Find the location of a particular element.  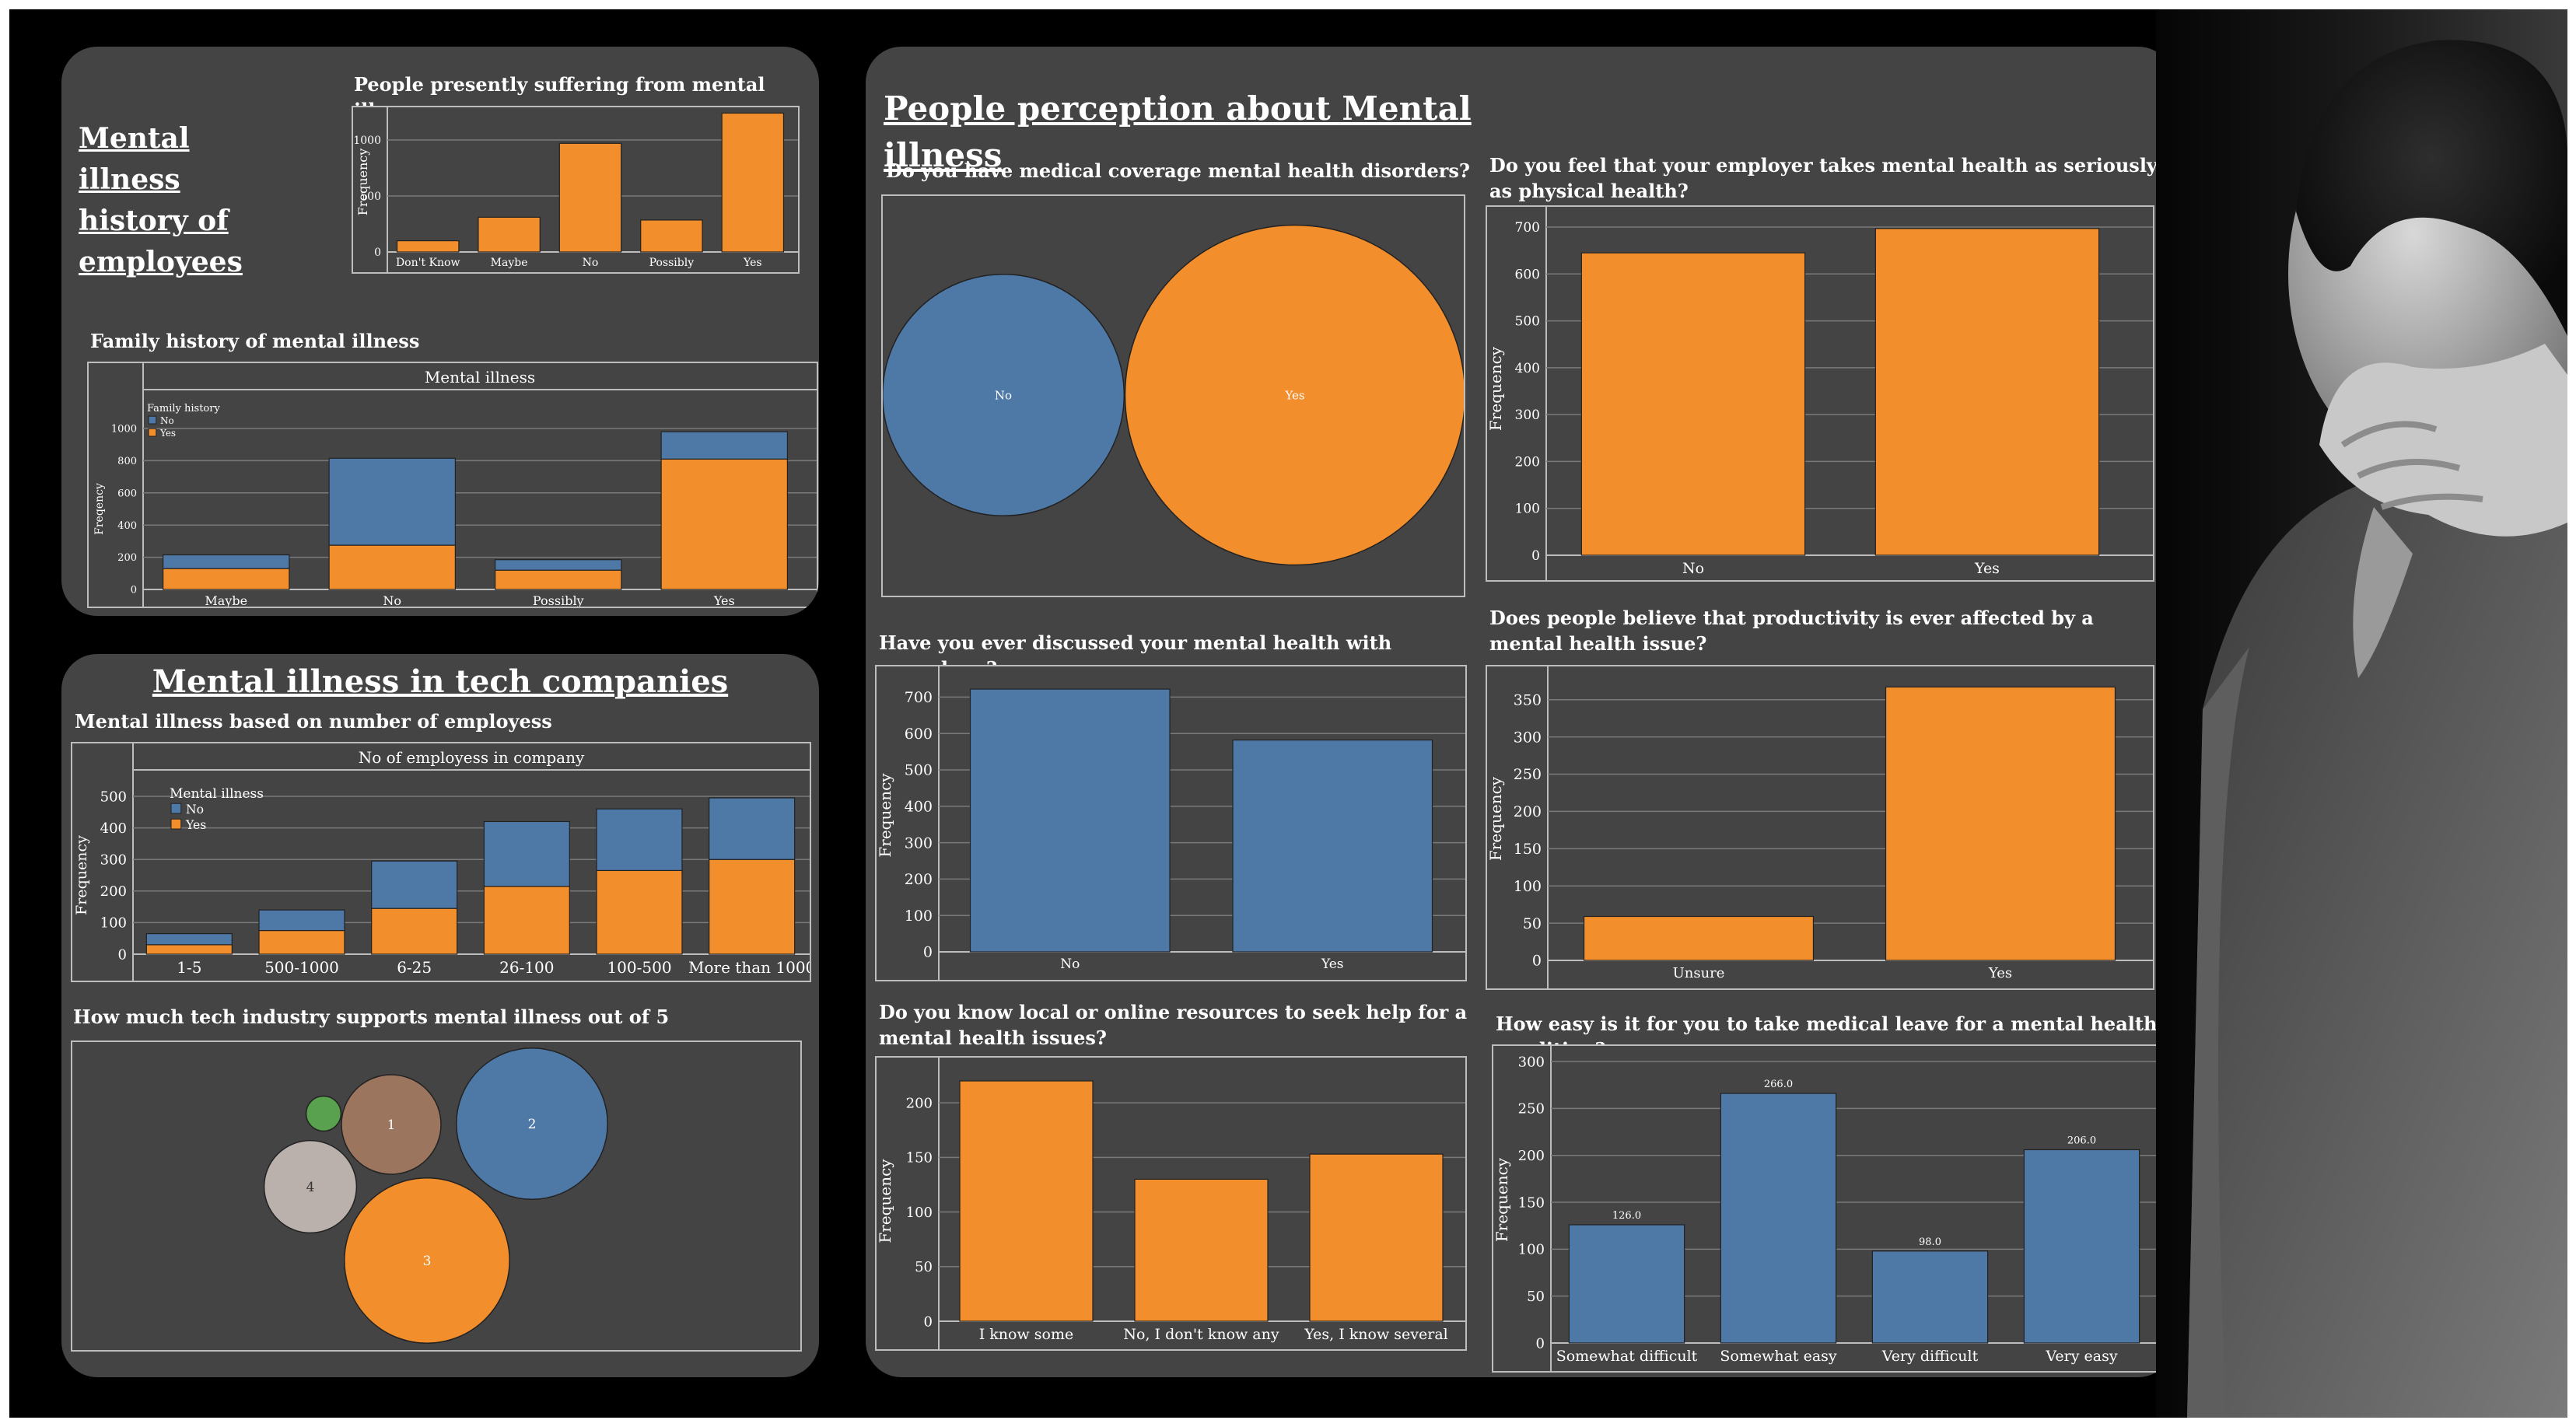

perception-section-title: People perception about Mental illness is located at coordinates (1178, 132).